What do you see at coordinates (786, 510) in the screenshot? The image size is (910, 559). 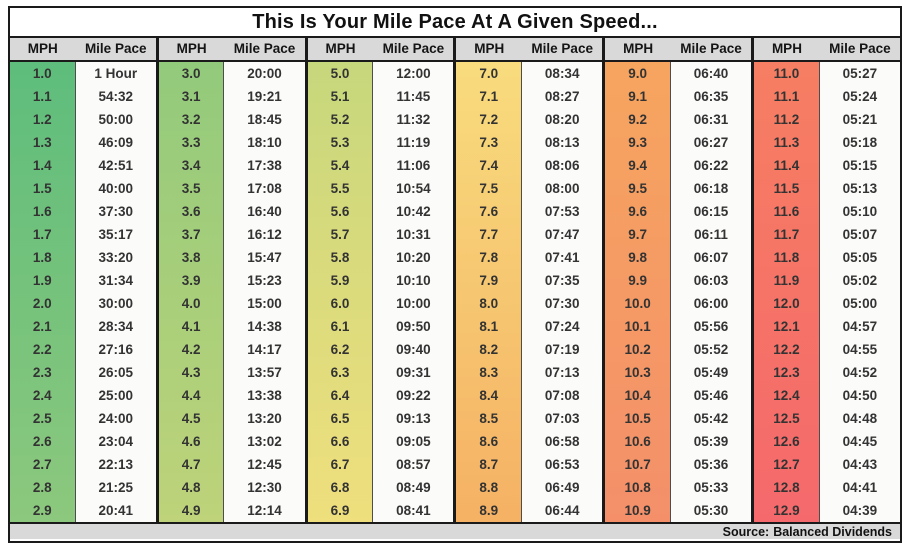 I see `mph-cell: 12.9` at bounding box center [786, 510].